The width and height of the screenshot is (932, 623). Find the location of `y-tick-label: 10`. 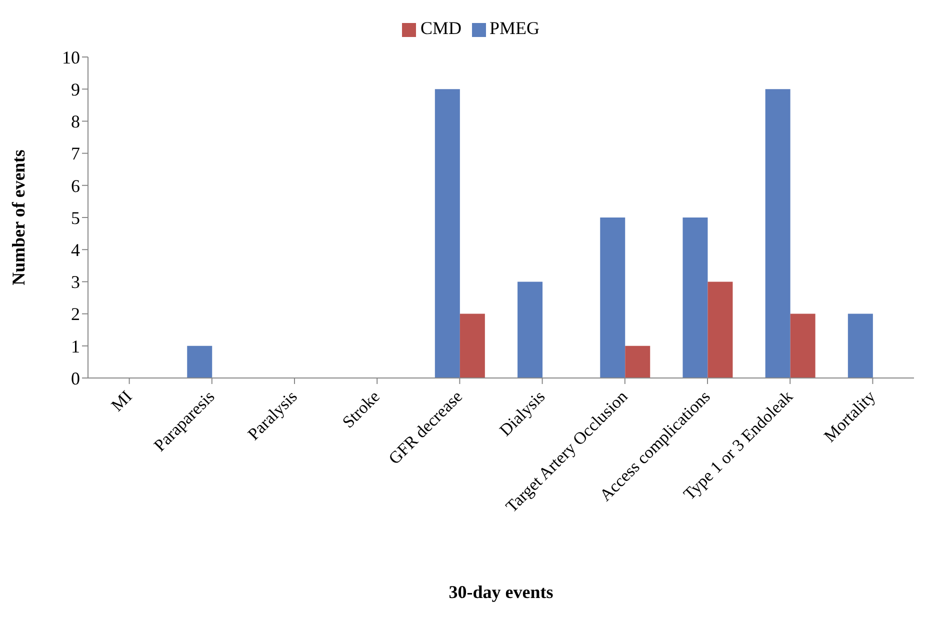

y-tick-label: 10 is located at coordinates (71, 57).